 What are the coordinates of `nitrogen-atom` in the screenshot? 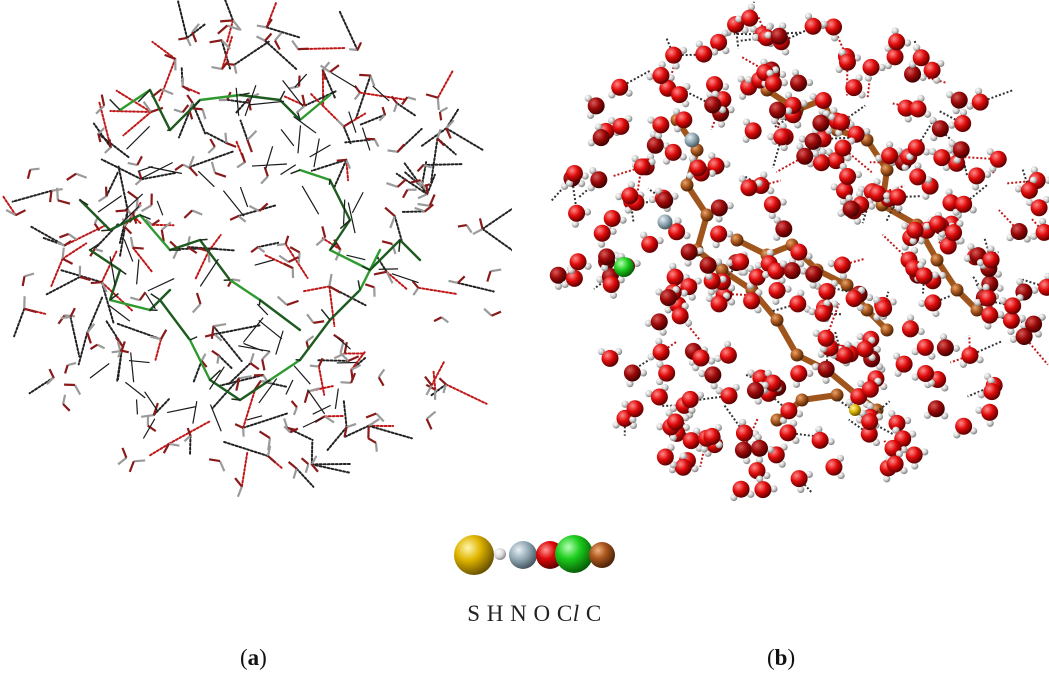 It's located at (692, 140).